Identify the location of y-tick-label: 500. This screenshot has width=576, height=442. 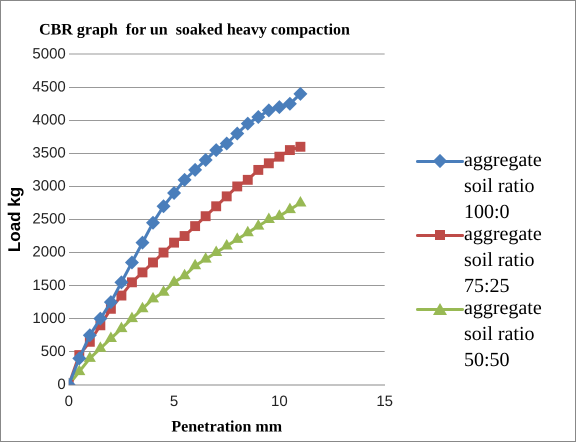
(53, 351).